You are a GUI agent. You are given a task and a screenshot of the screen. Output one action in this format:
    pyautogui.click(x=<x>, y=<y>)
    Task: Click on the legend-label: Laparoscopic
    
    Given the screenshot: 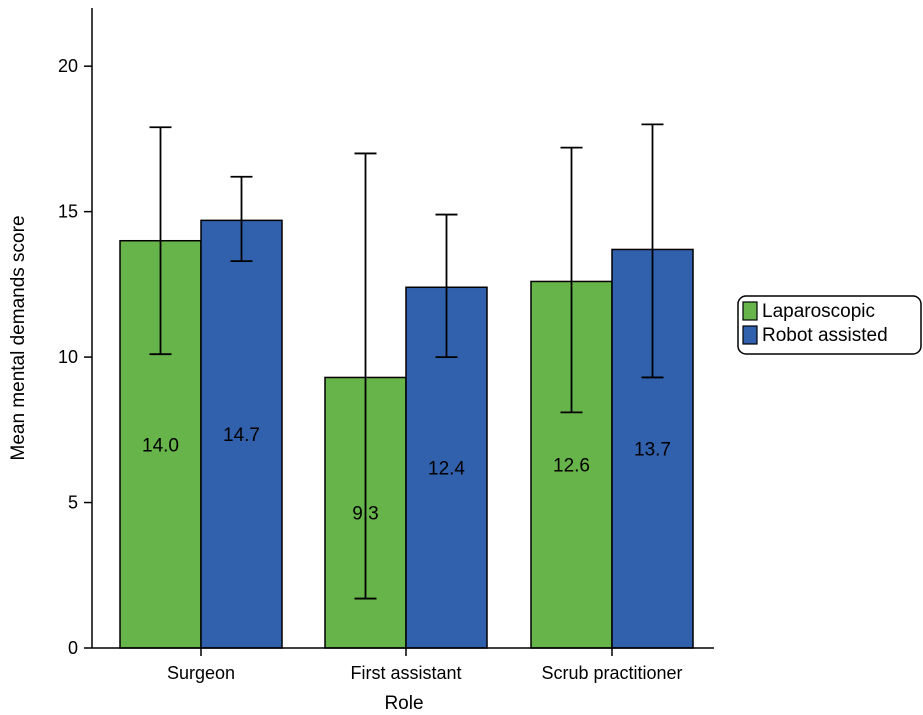 What is the action you would take?
    pyautogui.click(x=818, y=311)
    